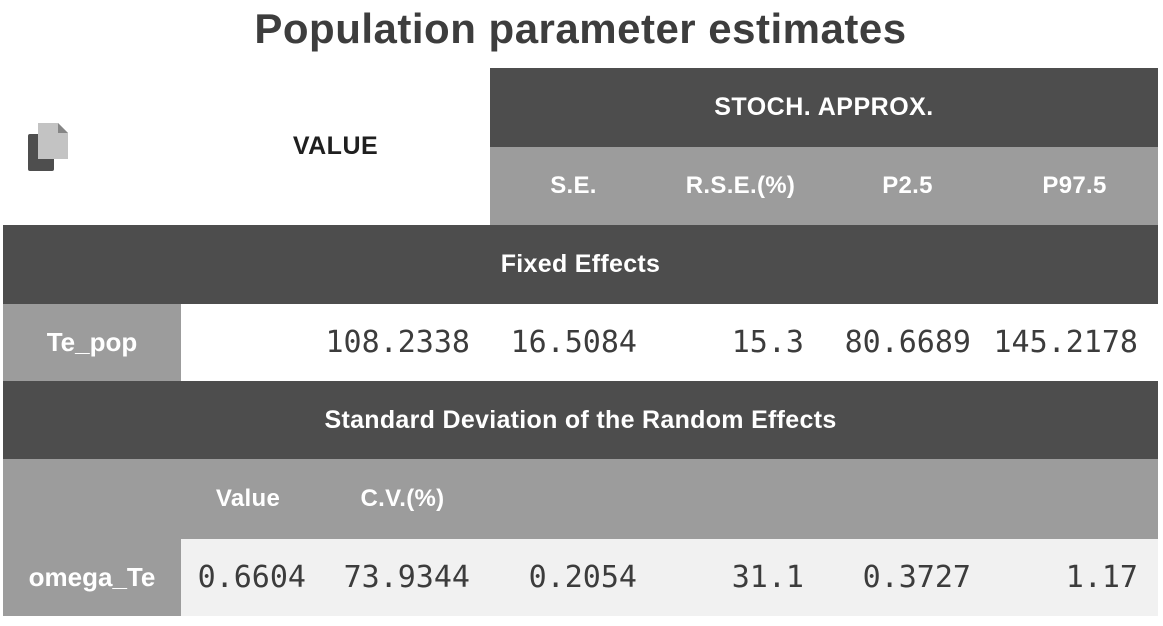  Describe the element at coordinates (740, 185) in the screenshot. I see `column-header-rse: R.S.E.(%)` at that location.